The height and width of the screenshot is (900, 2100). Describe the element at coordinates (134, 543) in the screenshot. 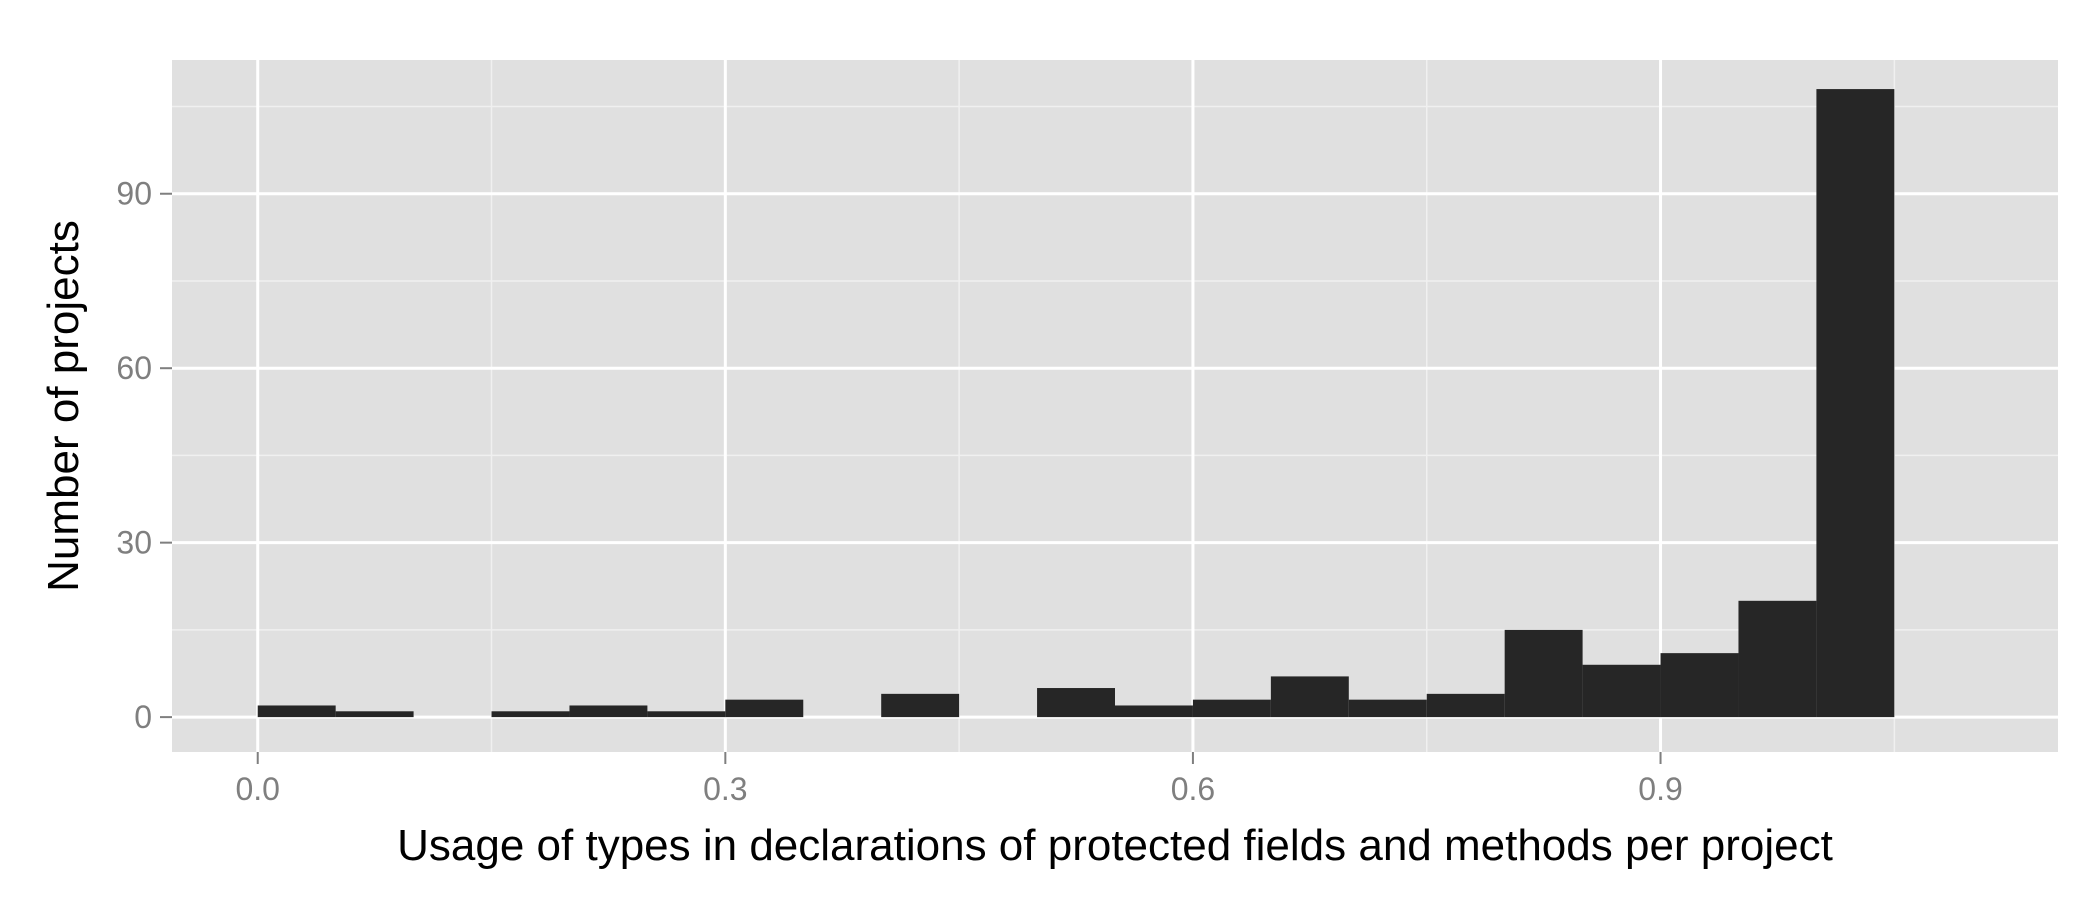

I see `y-tick-label: 30` at that location.